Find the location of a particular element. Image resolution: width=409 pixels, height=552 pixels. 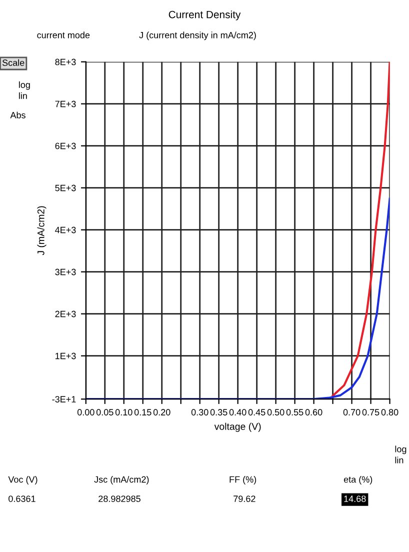

x-tick-label: 0.45 is located at coordinates (257, 412).